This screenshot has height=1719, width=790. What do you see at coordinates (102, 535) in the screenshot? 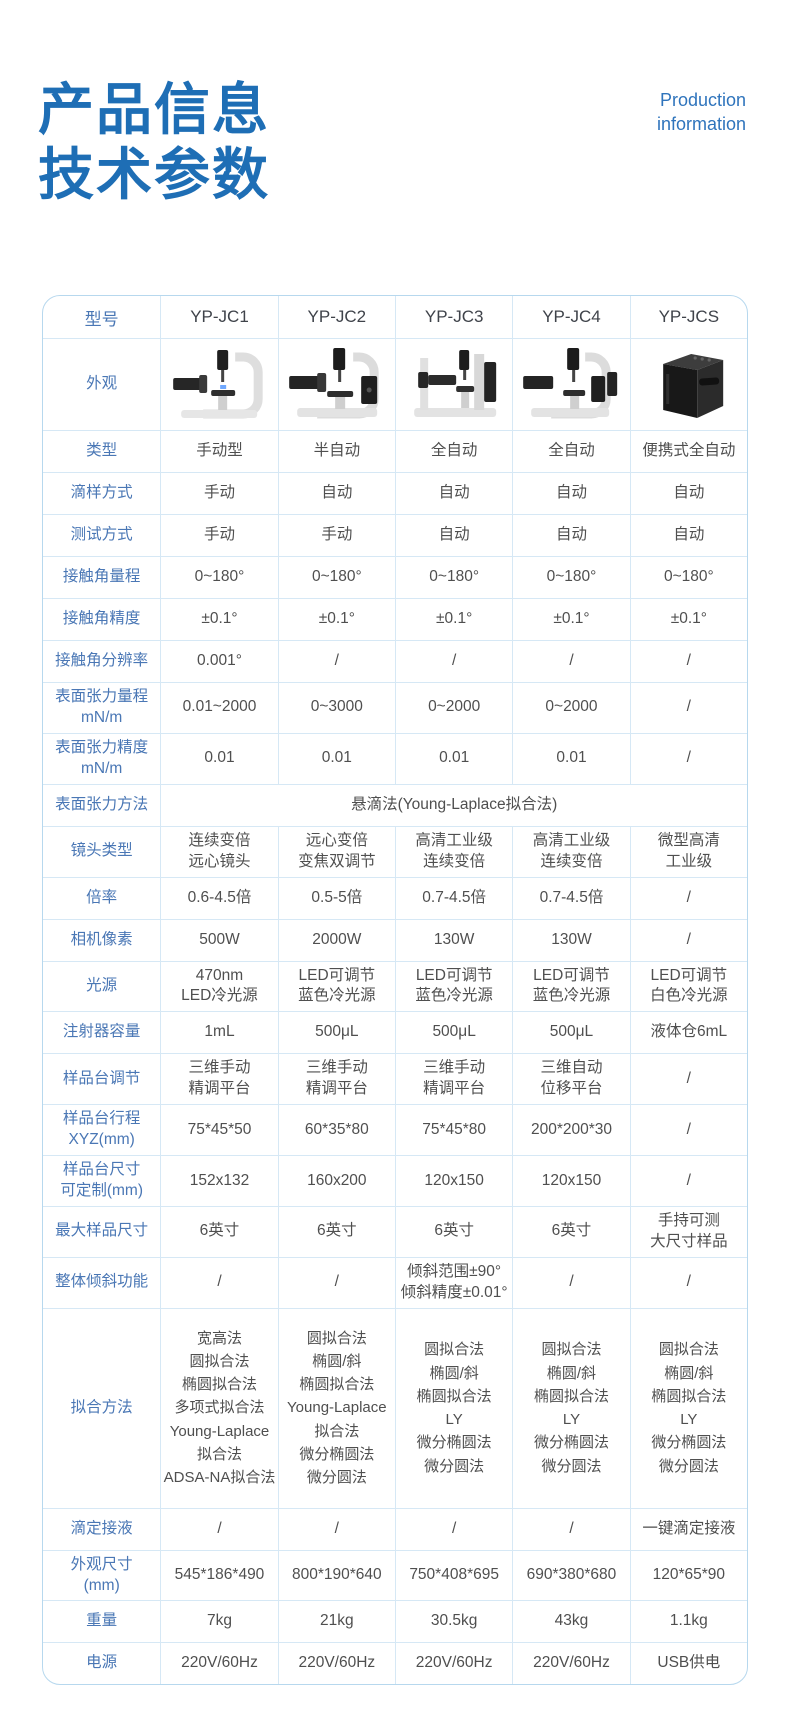
I see `row-label: 测试方式` at bounding box center [102, 535].